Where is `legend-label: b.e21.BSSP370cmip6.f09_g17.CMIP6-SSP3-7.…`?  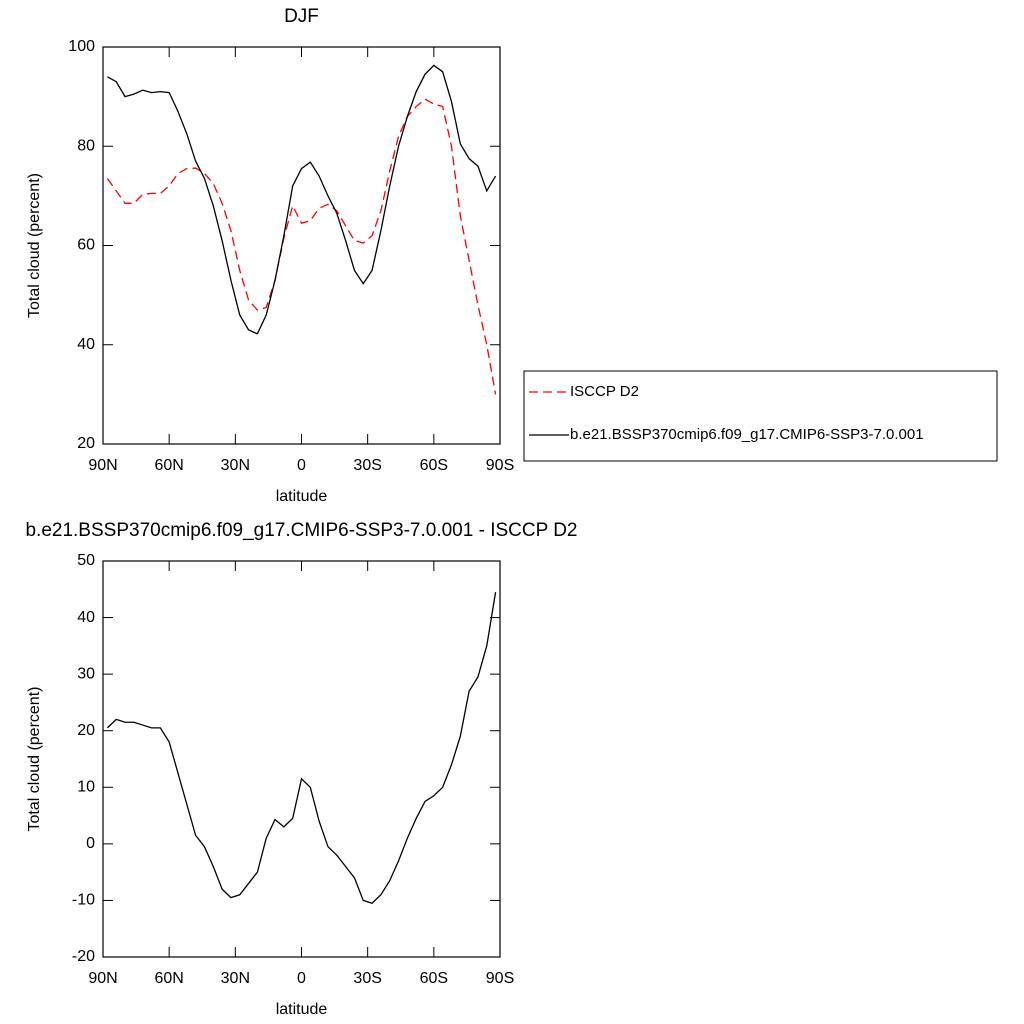 legend-label: b.e21.BSSP370cmip6.f09_g17.CMIP6-SSP3-7.… is located at coordinates (747, 434).